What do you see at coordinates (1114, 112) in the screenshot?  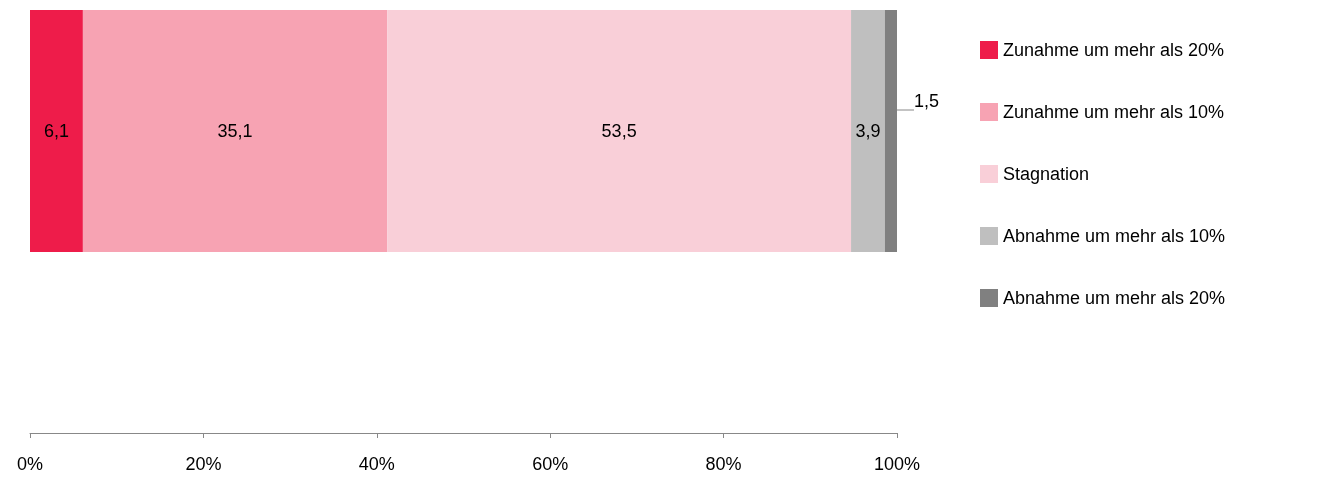 I see `legend-label: Zunahme um mehr als 10%` at bounding box center [1114, 112].